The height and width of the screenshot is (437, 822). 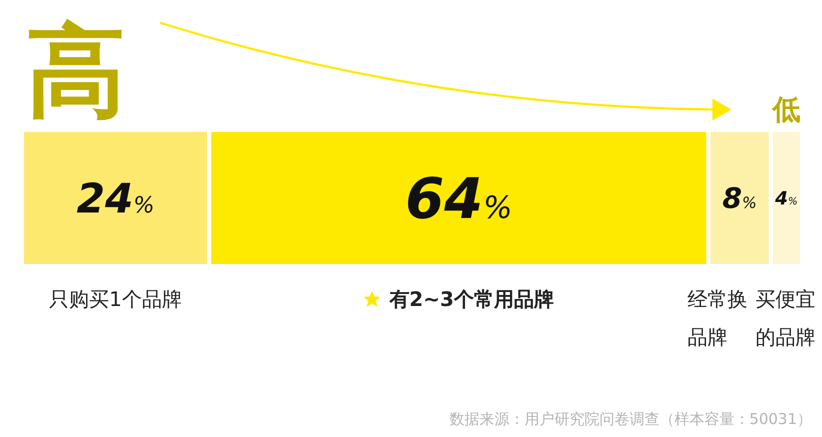 I want to click on data-label: 4%, so click(x=786, y=199).